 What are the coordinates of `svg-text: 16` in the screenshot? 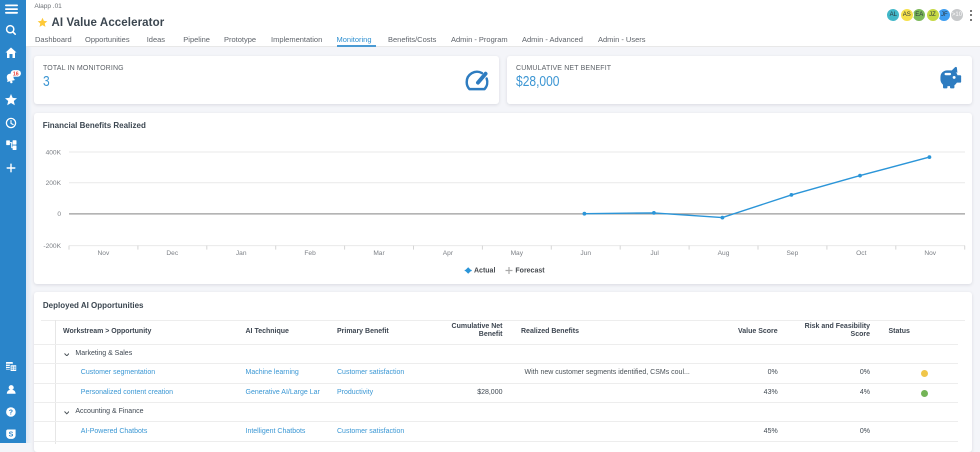 It's located at (16, 75).